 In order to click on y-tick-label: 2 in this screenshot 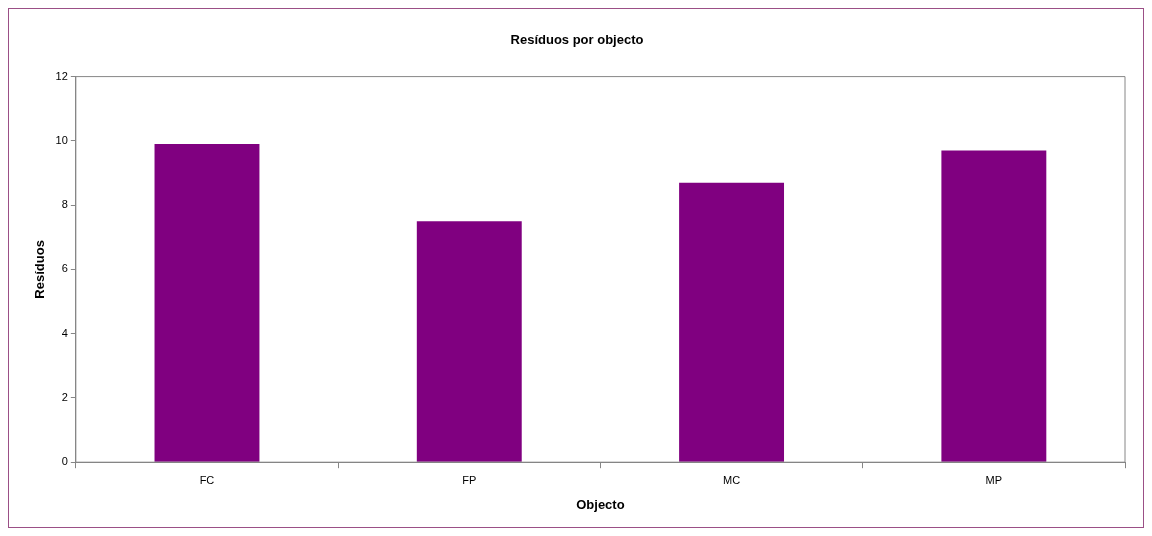, I will do `click(64, 396)`.